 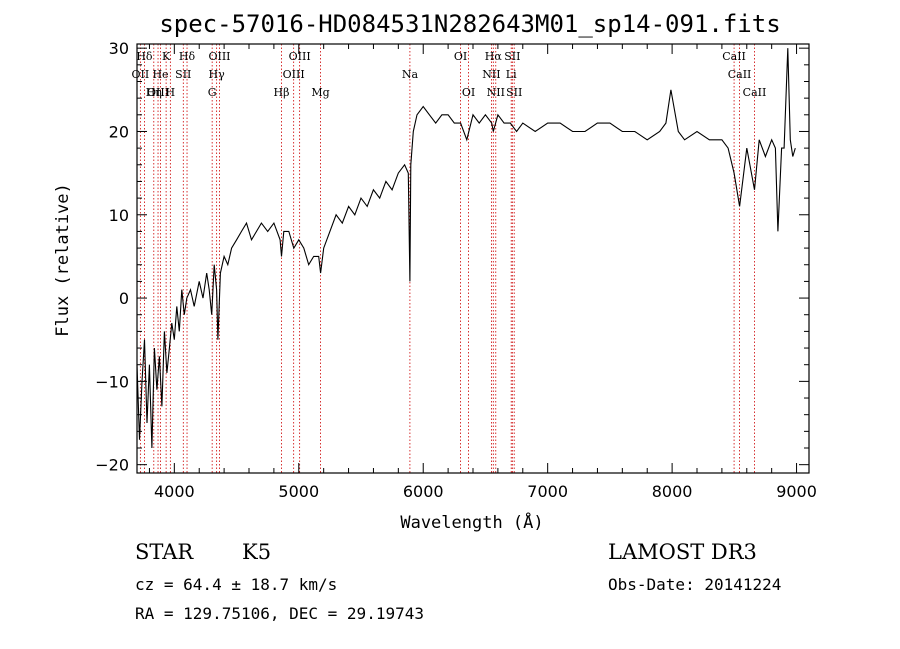 What do you see at coordinates (282, 92) in the screenshot?
I see `line-label-22: Hβ` at bounding box center [282, 92].